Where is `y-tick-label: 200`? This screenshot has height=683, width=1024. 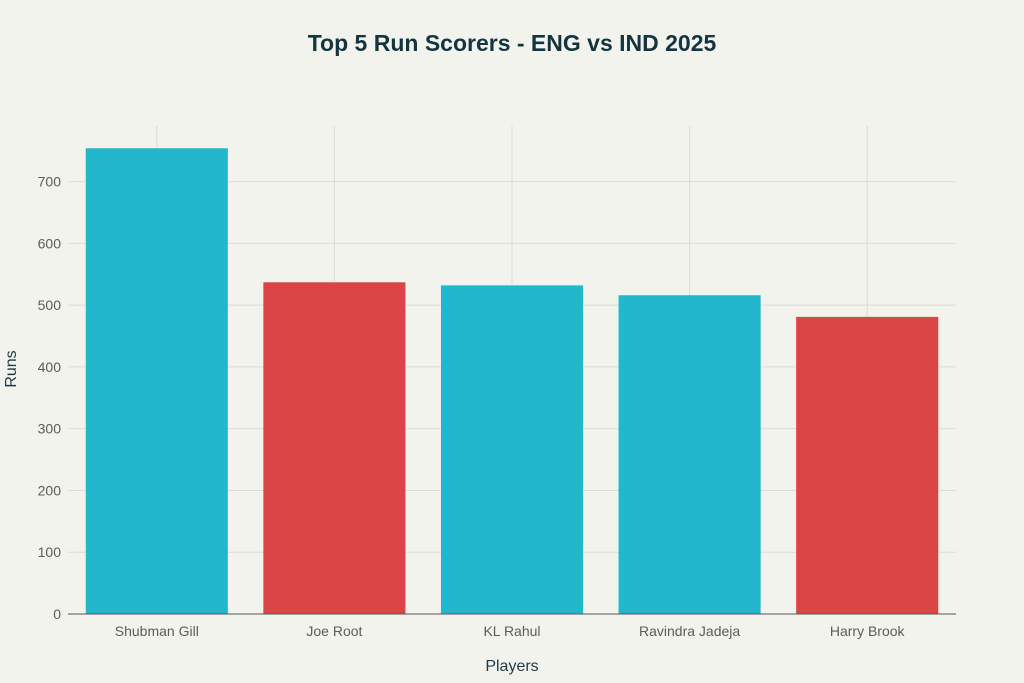 y-tick-label: 200 is located at coordinates (50, 490).